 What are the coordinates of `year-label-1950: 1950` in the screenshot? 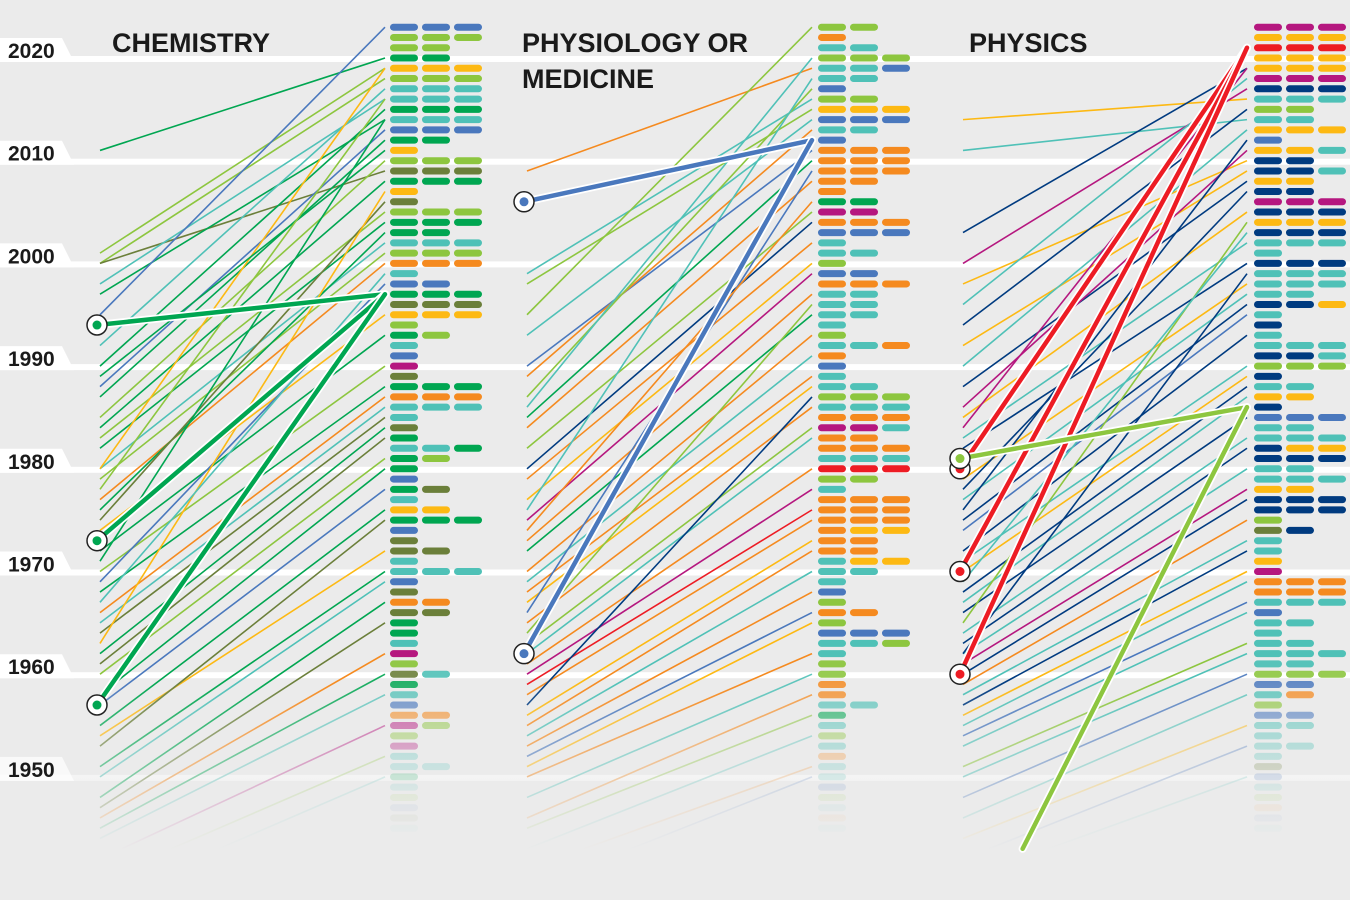 It's located at (31, 770).